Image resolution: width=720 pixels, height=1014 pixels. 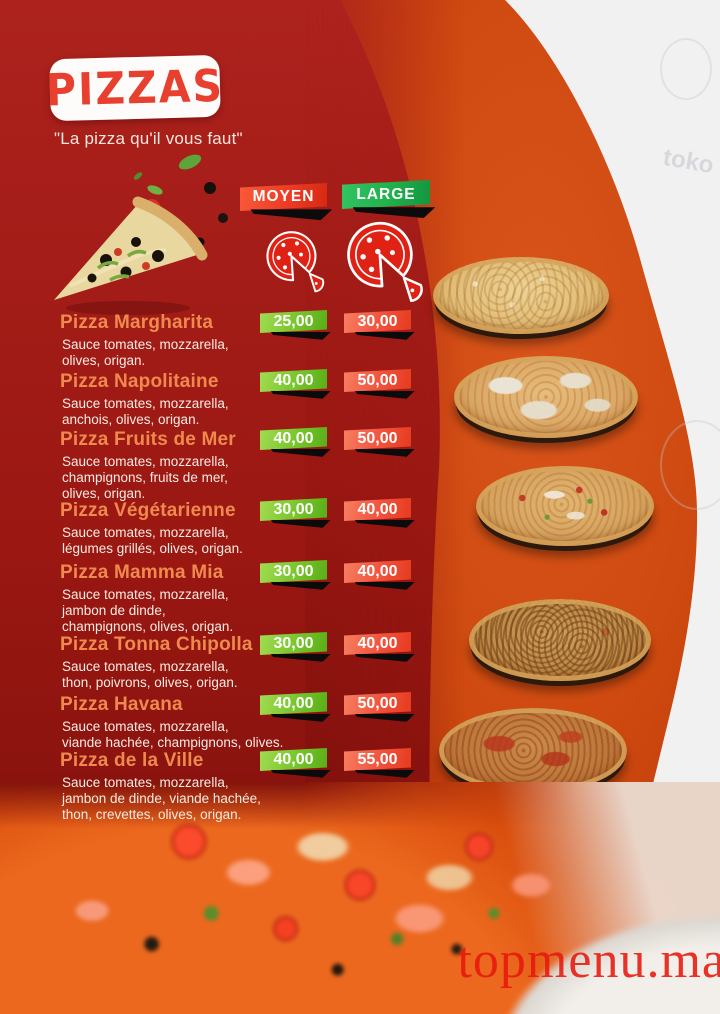 I want to click on column-header-large-label: LARGE, so click(x=386, y=194).